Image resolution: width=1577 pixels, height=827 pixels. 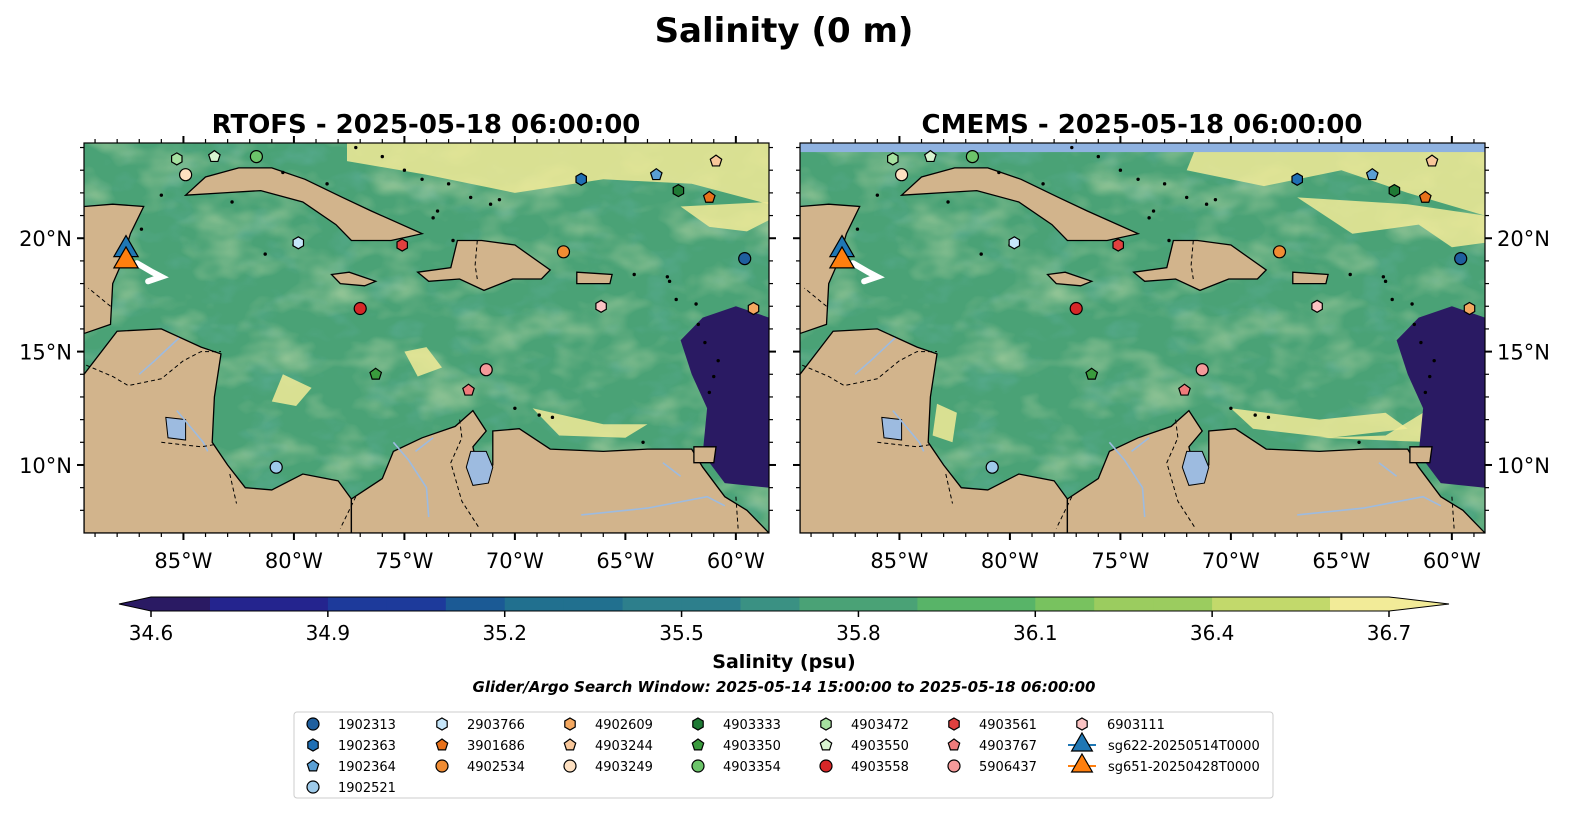 I want to click on legend-marker-sg651-20250428T0000, so click(x=1082, y=762).